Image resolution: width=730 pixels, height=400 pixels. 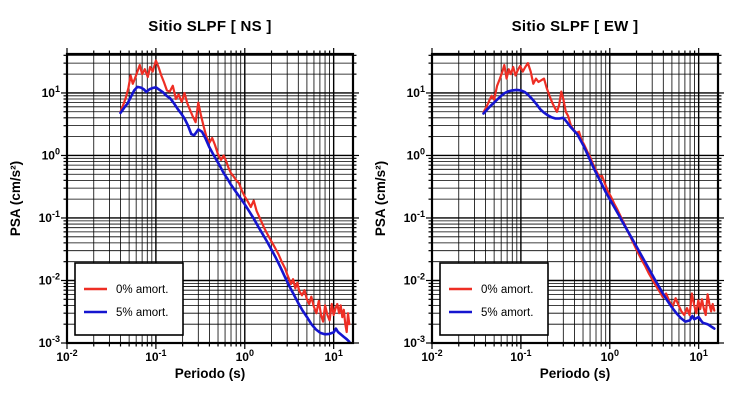 What do you see at coordinates (575, 26) in the screenshot?
I see `chart-title-ew: Sitio SLPF [ EW ]` at bounding box center [575, 26].